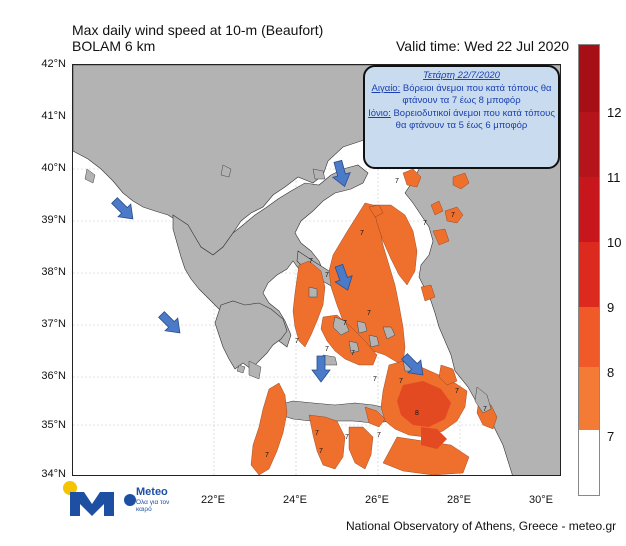  I want to click on meteo-logo, so click(117, 500).